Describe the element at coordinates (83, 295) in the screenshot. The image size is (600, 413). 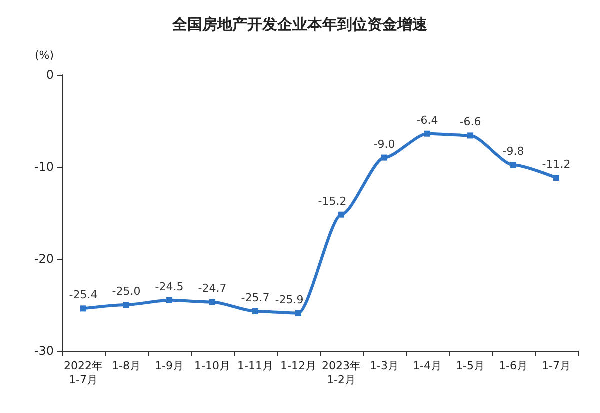
I see `data-label: -25.4` at that location.